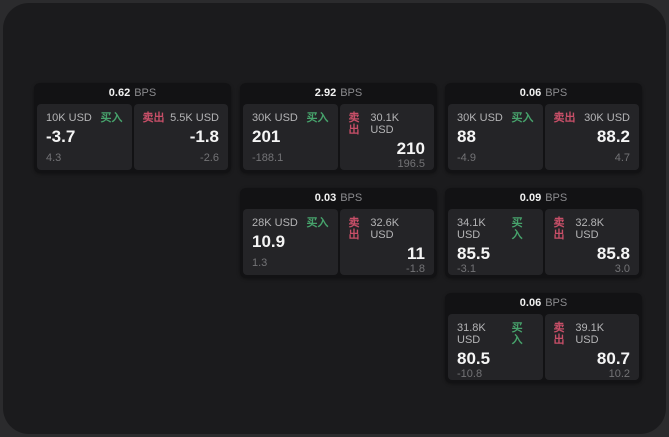  Describe the element at coordinates (591, 242) in the screenshot. I see `sell-panel: 卖出 32.8K USD 85.8 3.0` at that location.